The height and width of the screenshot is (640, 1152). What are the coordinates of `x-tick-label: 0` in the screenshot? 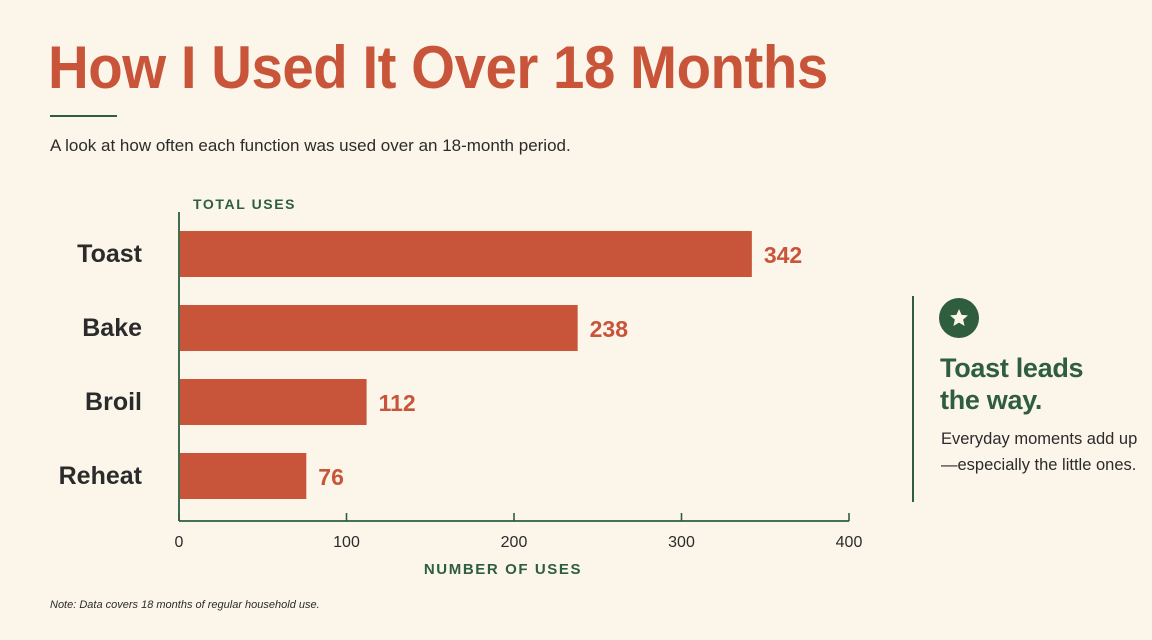 It's located at (179, 542).